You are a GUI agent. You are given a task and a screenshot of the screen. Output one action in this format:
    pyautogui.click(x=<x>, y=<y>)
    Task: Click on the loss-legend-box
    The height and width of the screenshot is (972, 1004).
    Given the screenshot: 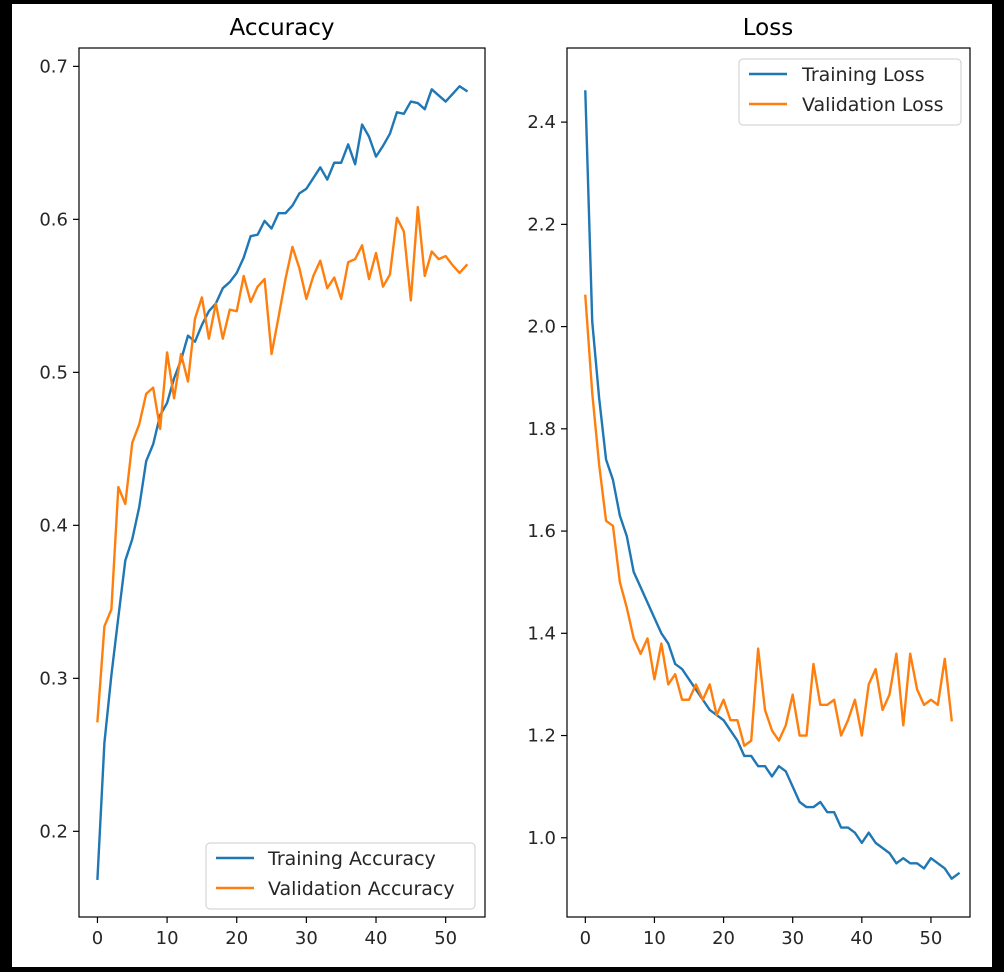 What is the action you would take?
    pyautogui.click(x=850, y=92)
    